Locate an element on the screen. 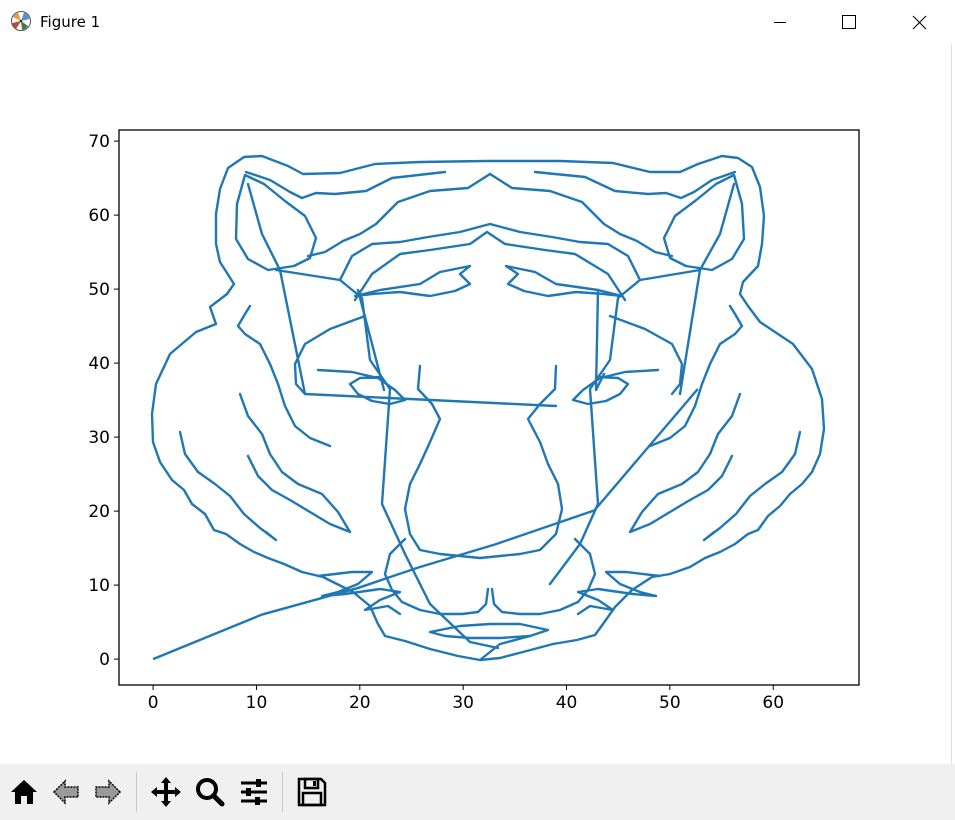 The width and height of the screenshot is (955, 820). maximize-button is located at coordinates (849, 22).